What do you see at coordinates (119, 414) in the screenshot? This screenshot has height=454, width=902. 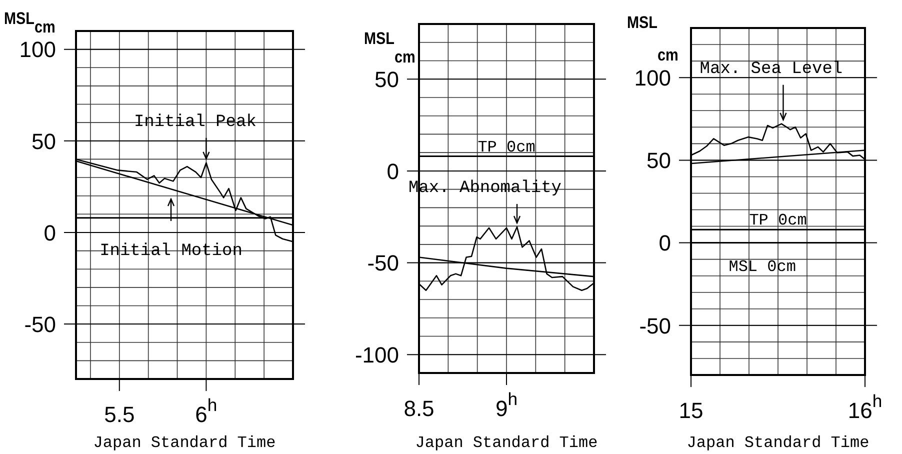 I see `x-tick-label: 5.5` at bounding box center [119, 414].